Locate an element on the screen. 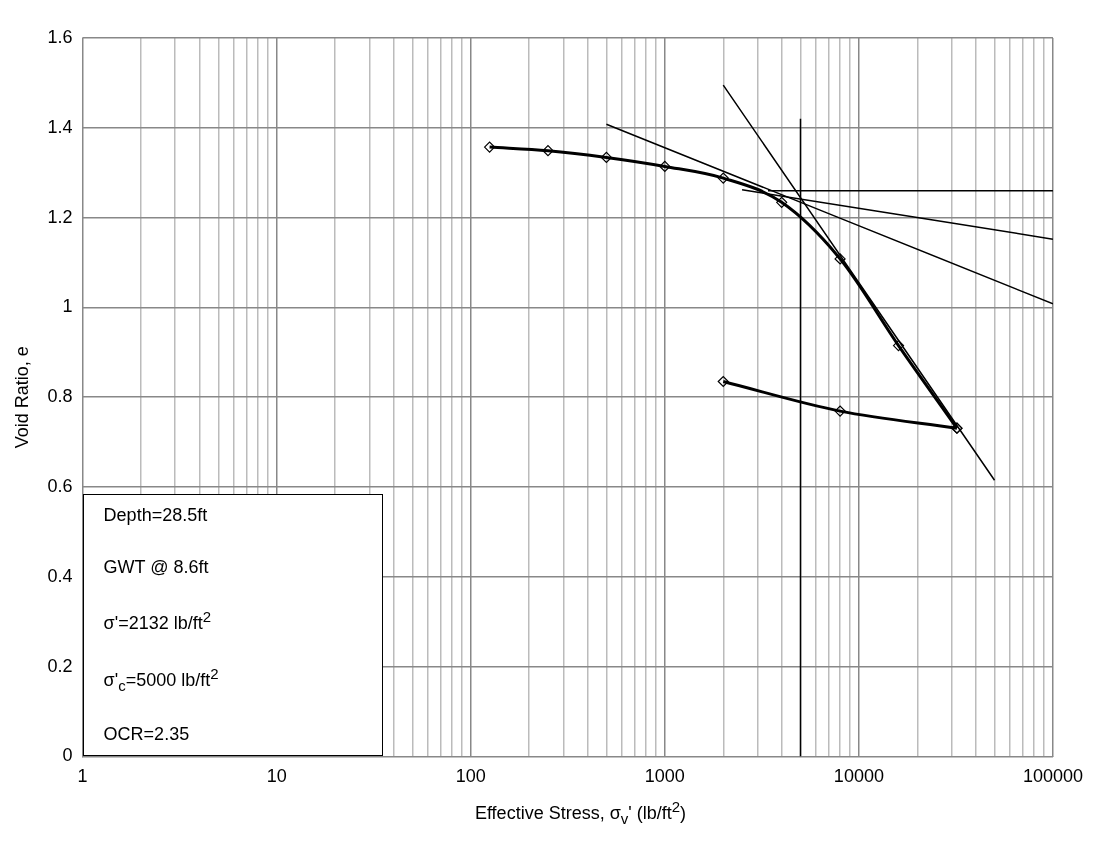  annotation: σ'$_{c}$=5000 lb/ft$^{2}$ is located at coordinates (161, 679).